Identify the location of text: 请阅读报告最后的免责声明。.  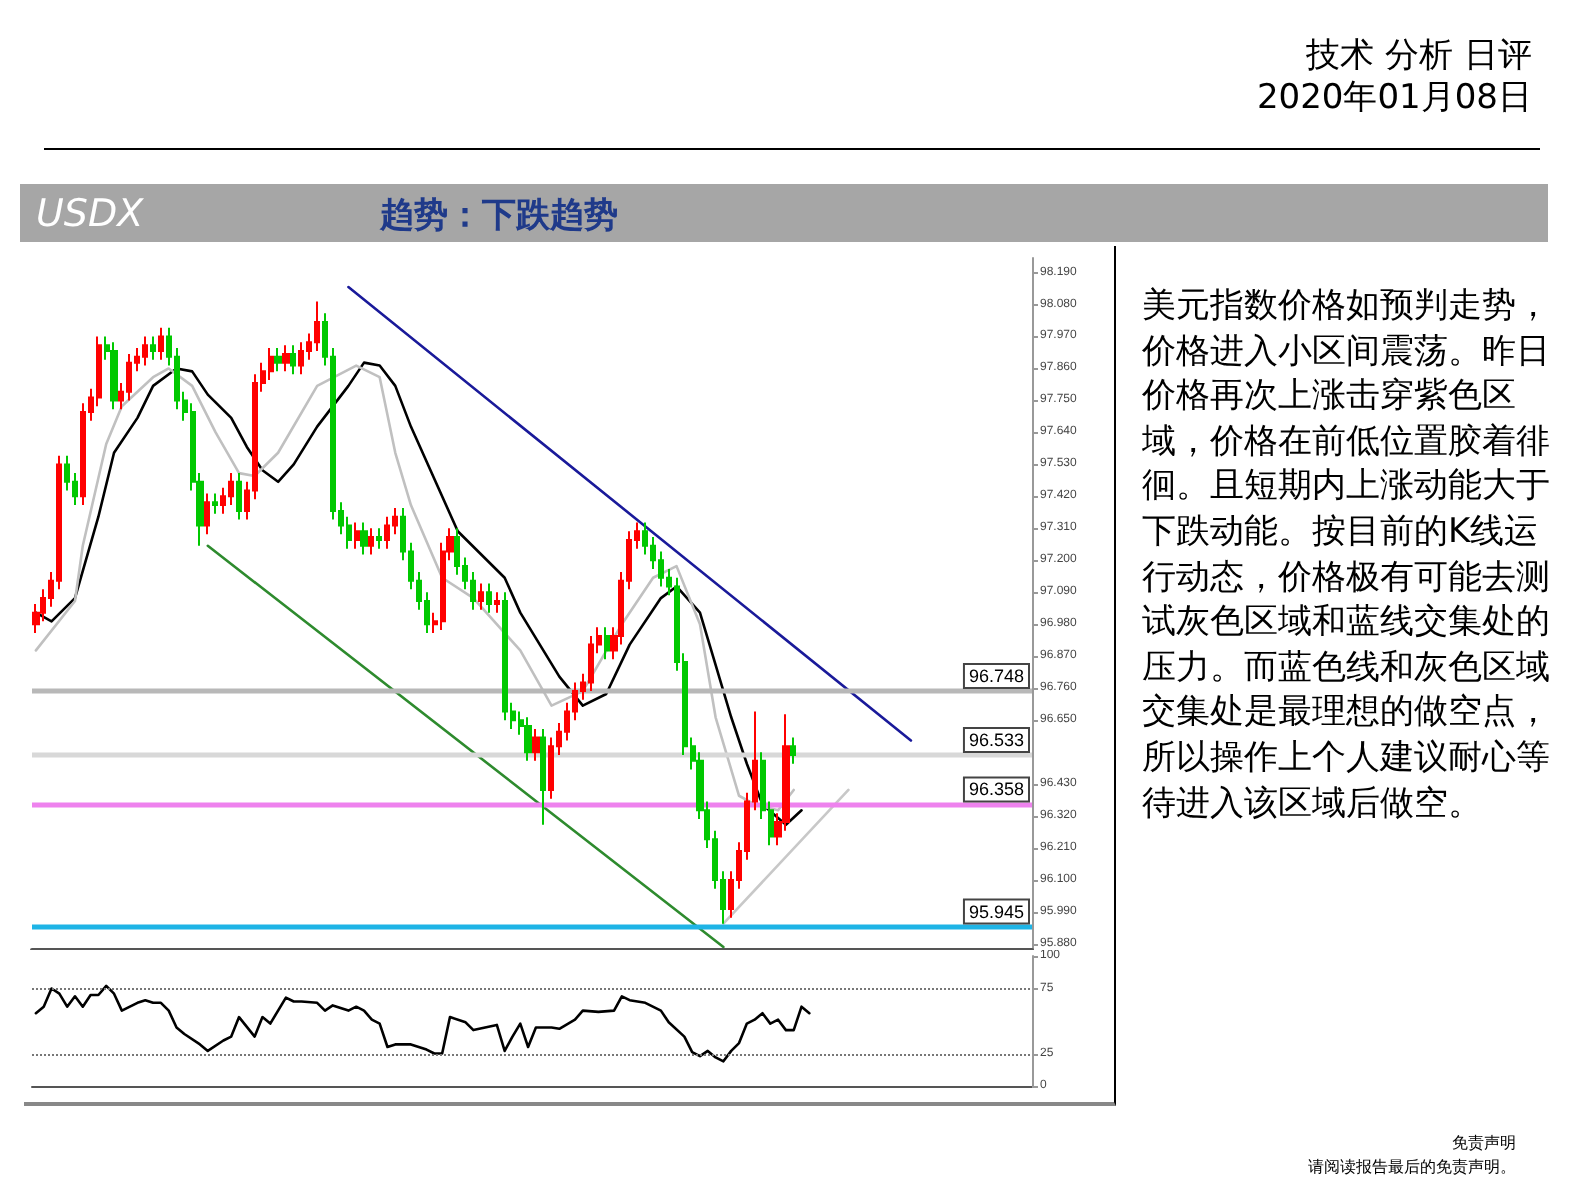
(1412, 1167).